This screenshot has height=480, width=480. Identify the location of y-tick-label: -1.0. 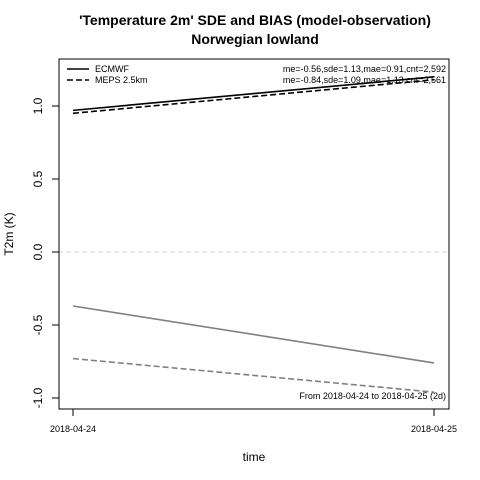
(38, 397).